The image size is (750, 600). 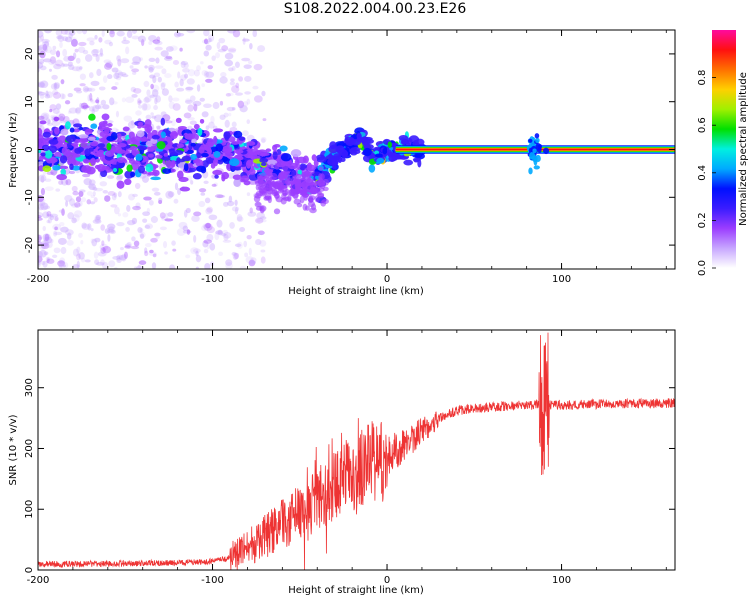 I want to click on colorbar-gradient, so click(x=724, y=149).